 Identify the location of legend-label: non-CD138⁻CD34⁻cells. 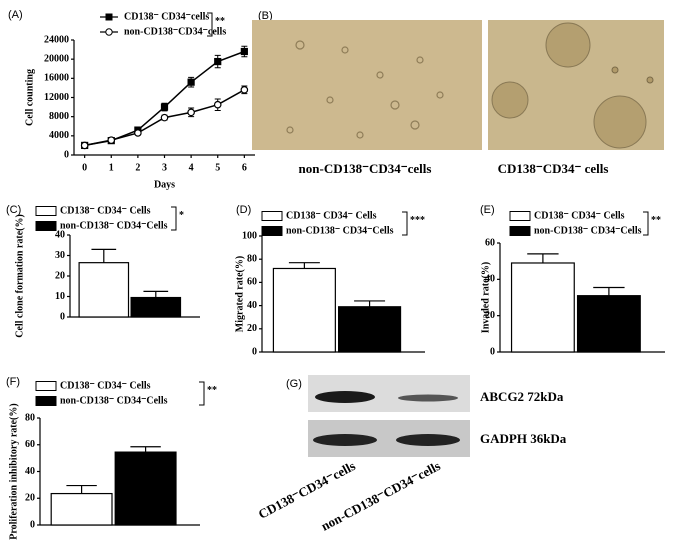
(175, 31).